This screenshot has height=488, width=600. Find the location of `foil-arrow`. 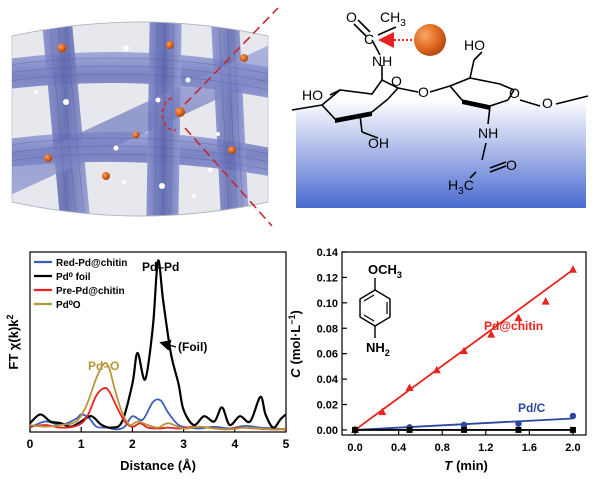

foil-arrow is located at coordinates (168, 345).